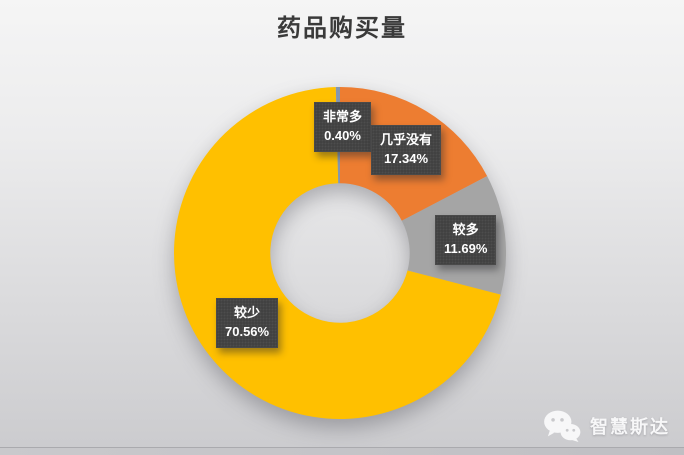 The height and width of the screenshot is (455, 684). What do you see at coordinates (562, 426) in the screenshot?
I see `wechat-icon` at bounding box center [562, 426].